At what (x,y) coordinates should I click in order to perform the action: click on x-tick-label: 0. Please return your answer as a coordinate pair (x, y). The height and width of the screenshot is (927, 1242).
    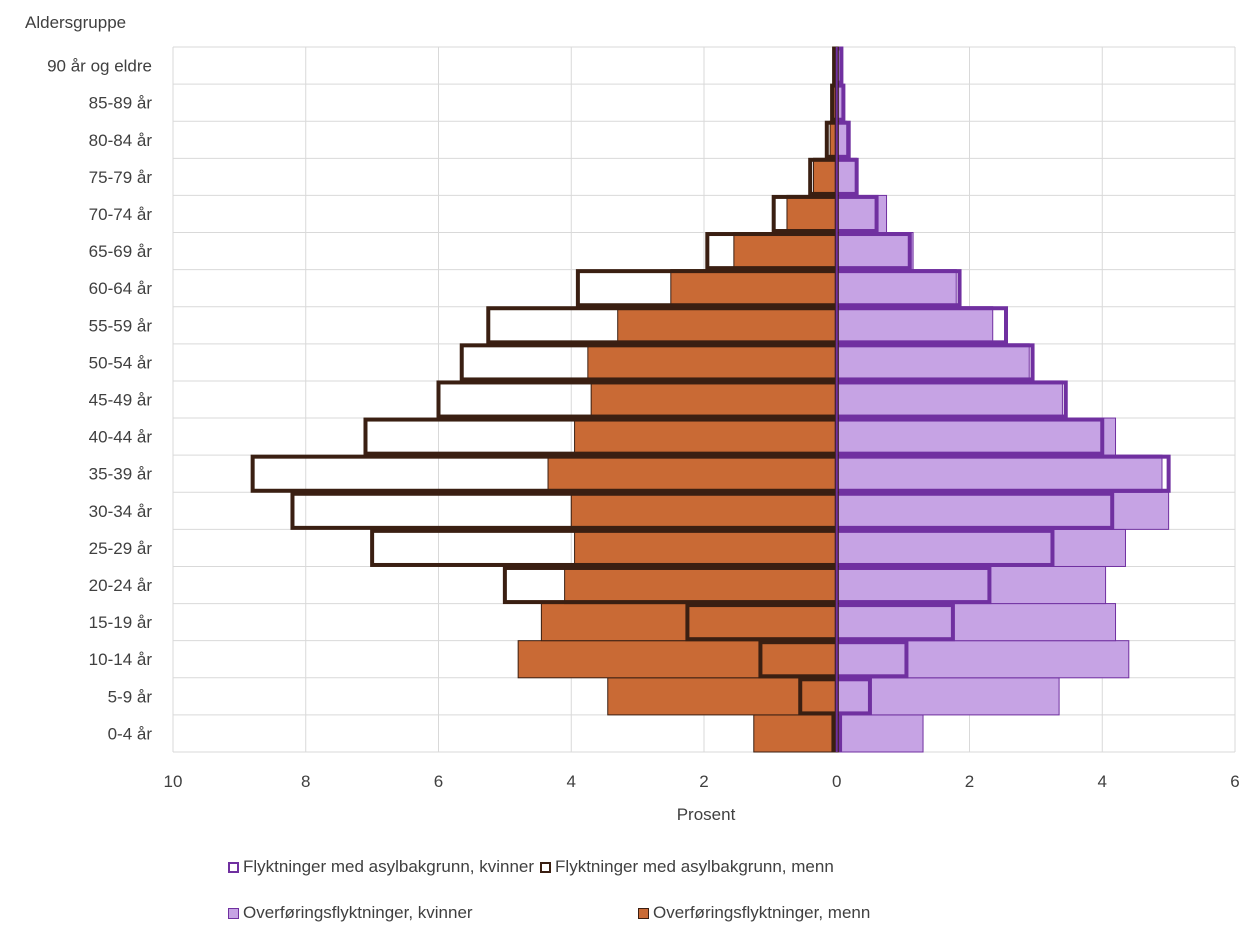
    Looking at the image, I should click on (836, 781).